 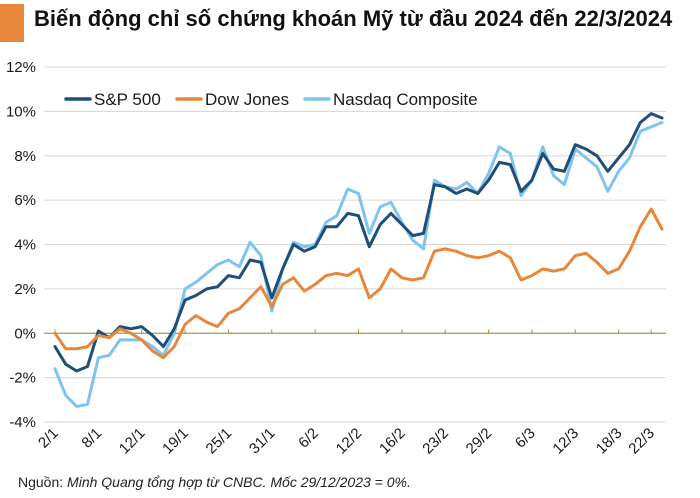 What do you see at coordinates (565, 441) in the screenshot?
I see `x-tick-label: 12/3` at bounding box center [565, 441].